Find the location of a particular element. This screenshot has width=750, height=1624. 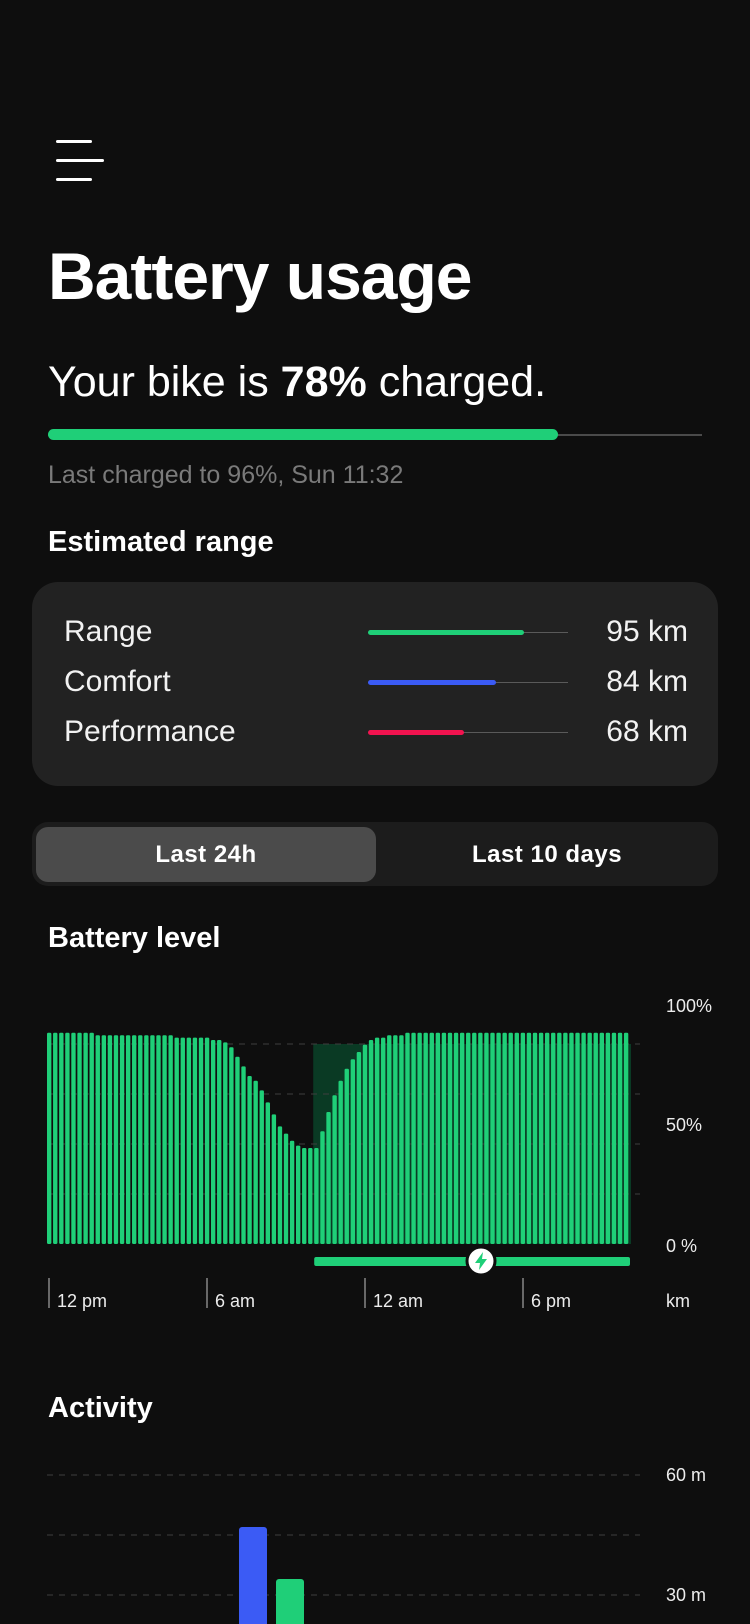

page-title: Battery usage is located at coordinates (260, 276).